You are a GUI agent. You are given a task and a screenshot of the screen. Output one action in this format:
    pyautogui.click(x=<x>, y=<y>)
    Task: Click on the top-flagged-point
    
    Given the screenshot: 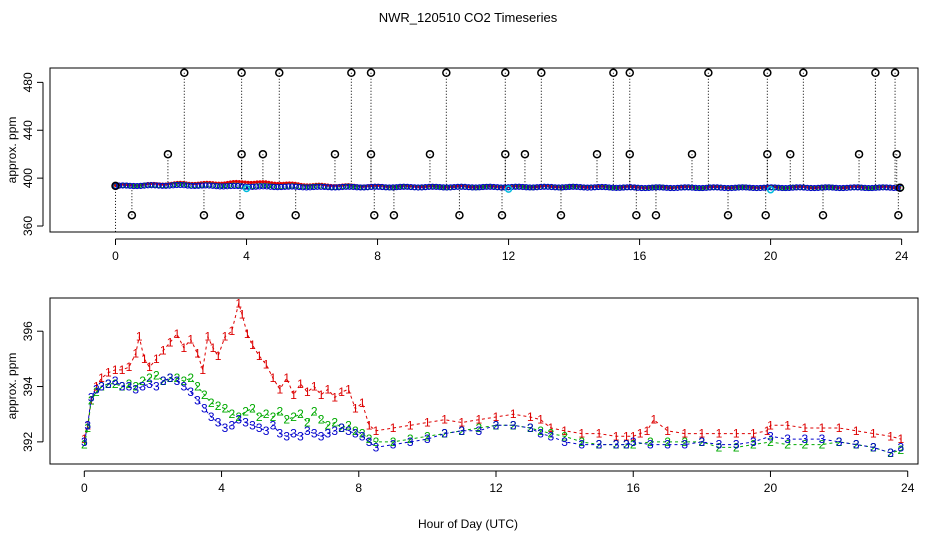 What is the action you would take?
    pyautogui.click(x=246, y=188)
    